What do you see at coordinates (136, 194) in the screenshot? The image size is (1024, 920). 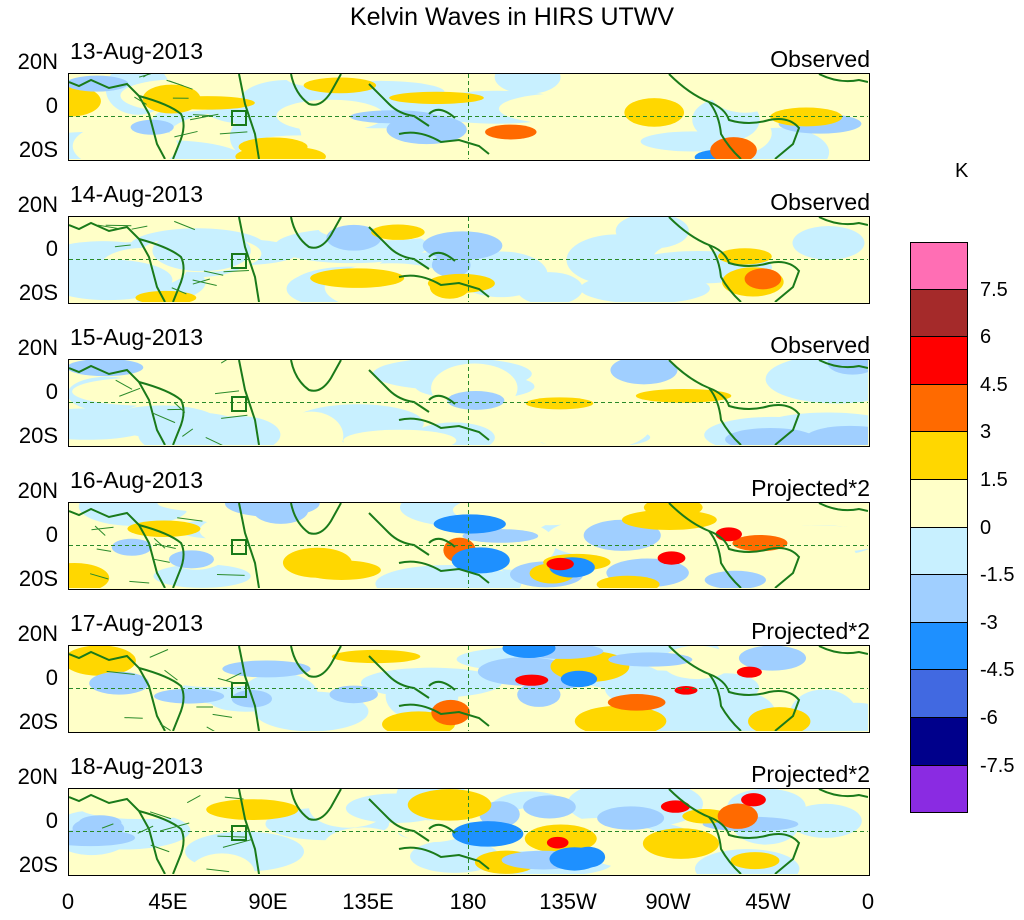 I see `panel-date: 14-Aug-2013` at bounding box center [136, 194].